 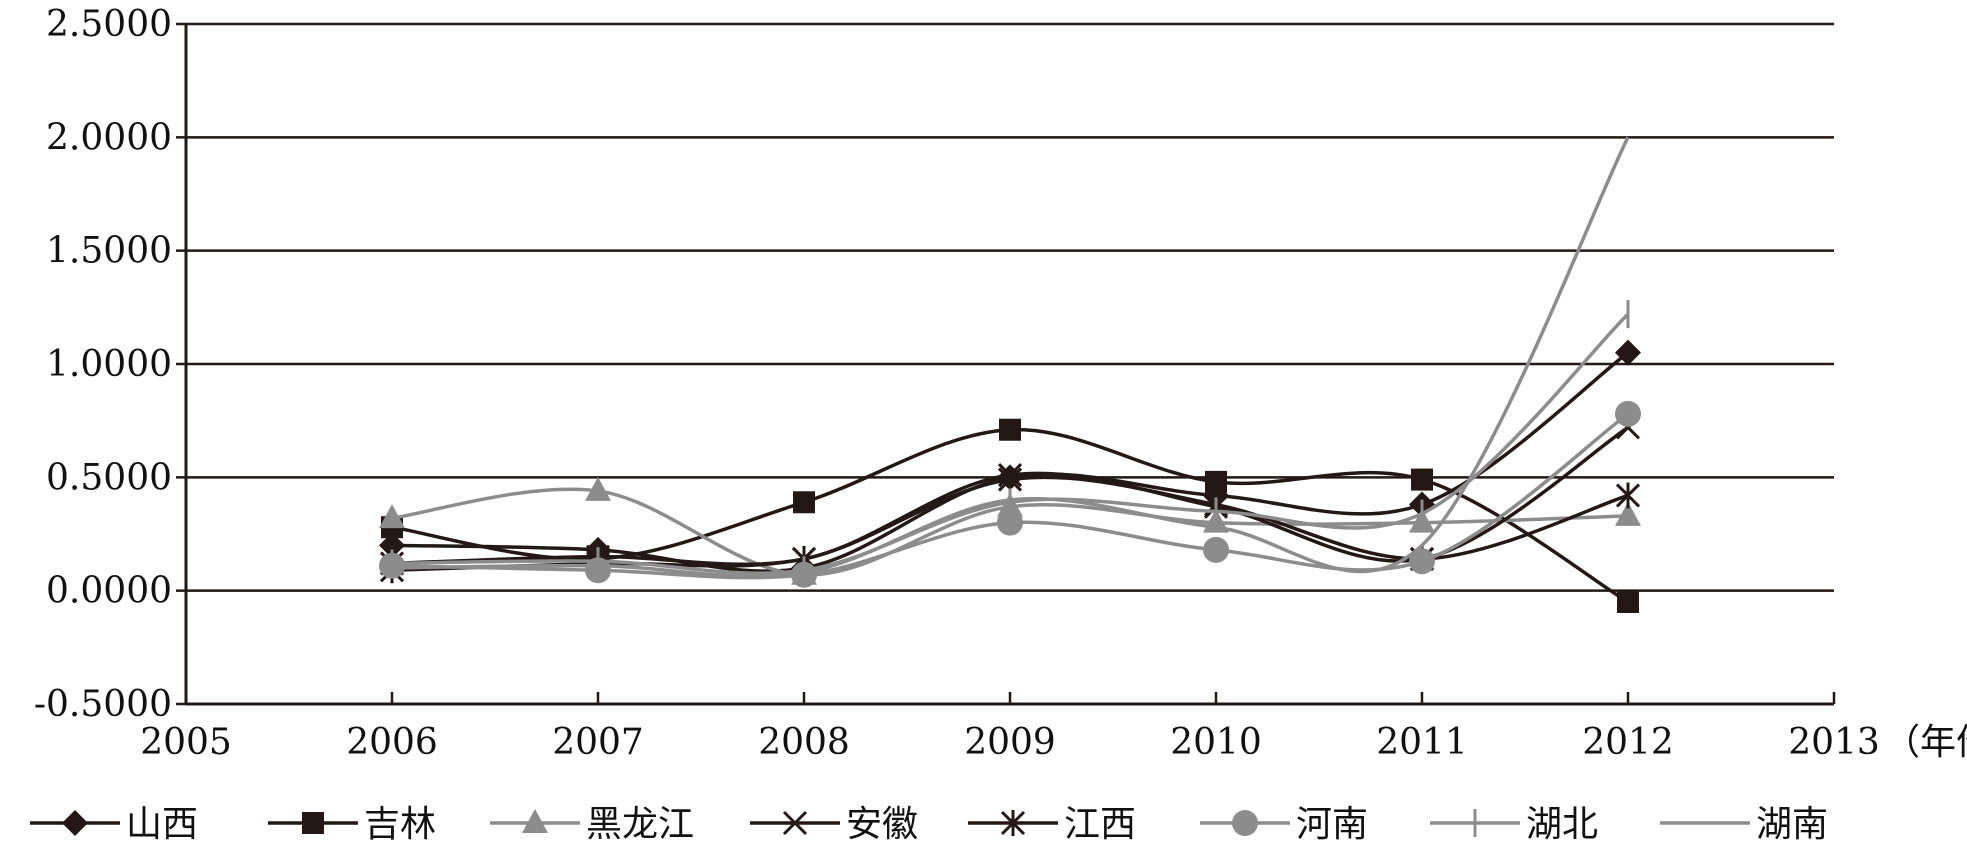 I want to click on y-tick-label: 0.5000, so click(x=109, y=477).